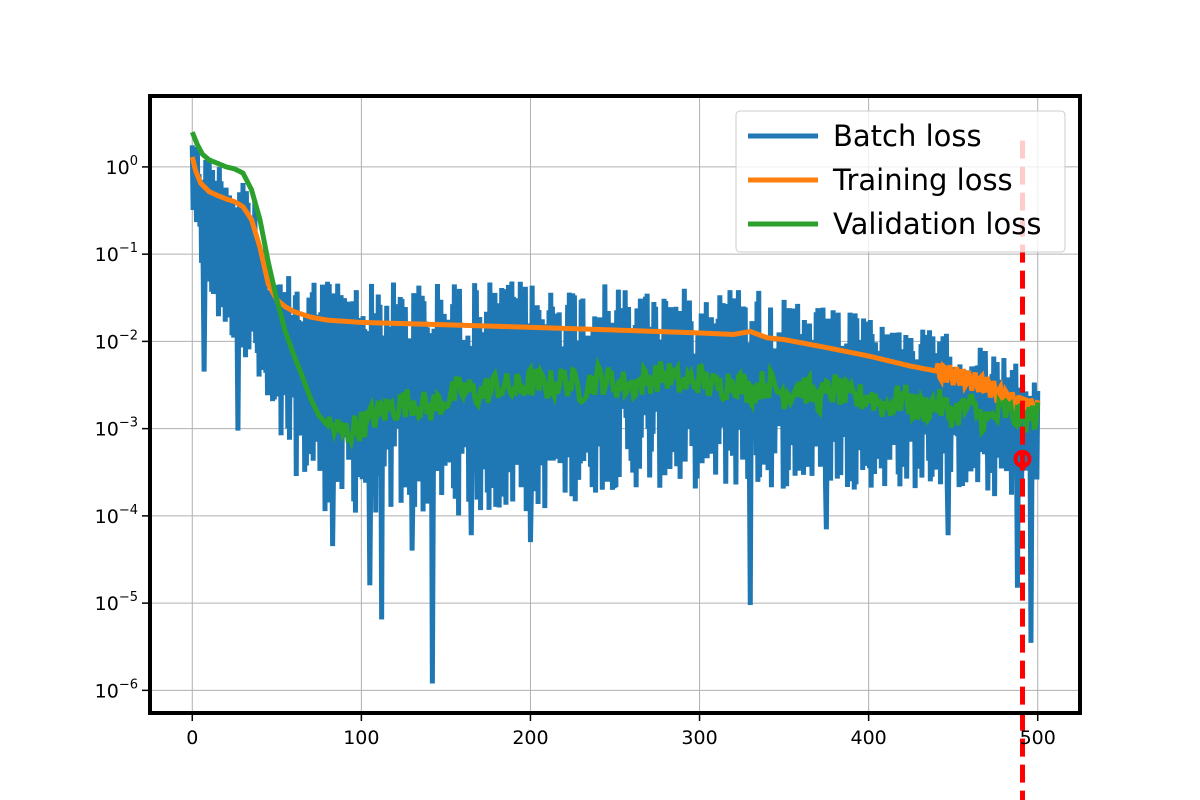  I want to click on legend-label: Validation loss, so click(937, 224).